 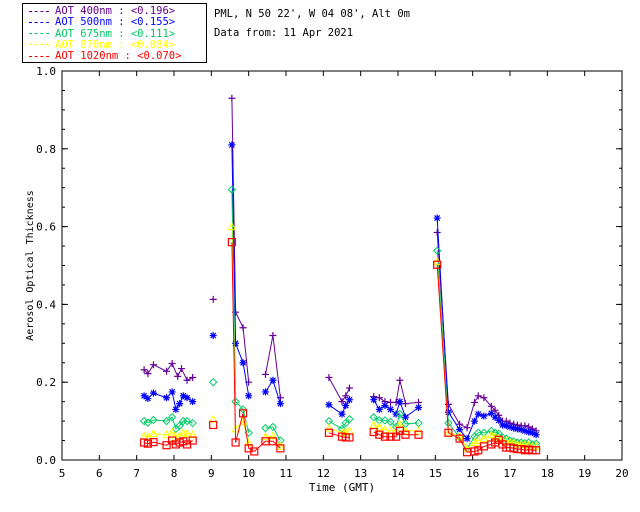 What do you see at coordinates (312, 14) in the screenshot?
I see `site-location: PML, N 50 22', W 04 08', Alt 0m` at bounding box center [312, 14].